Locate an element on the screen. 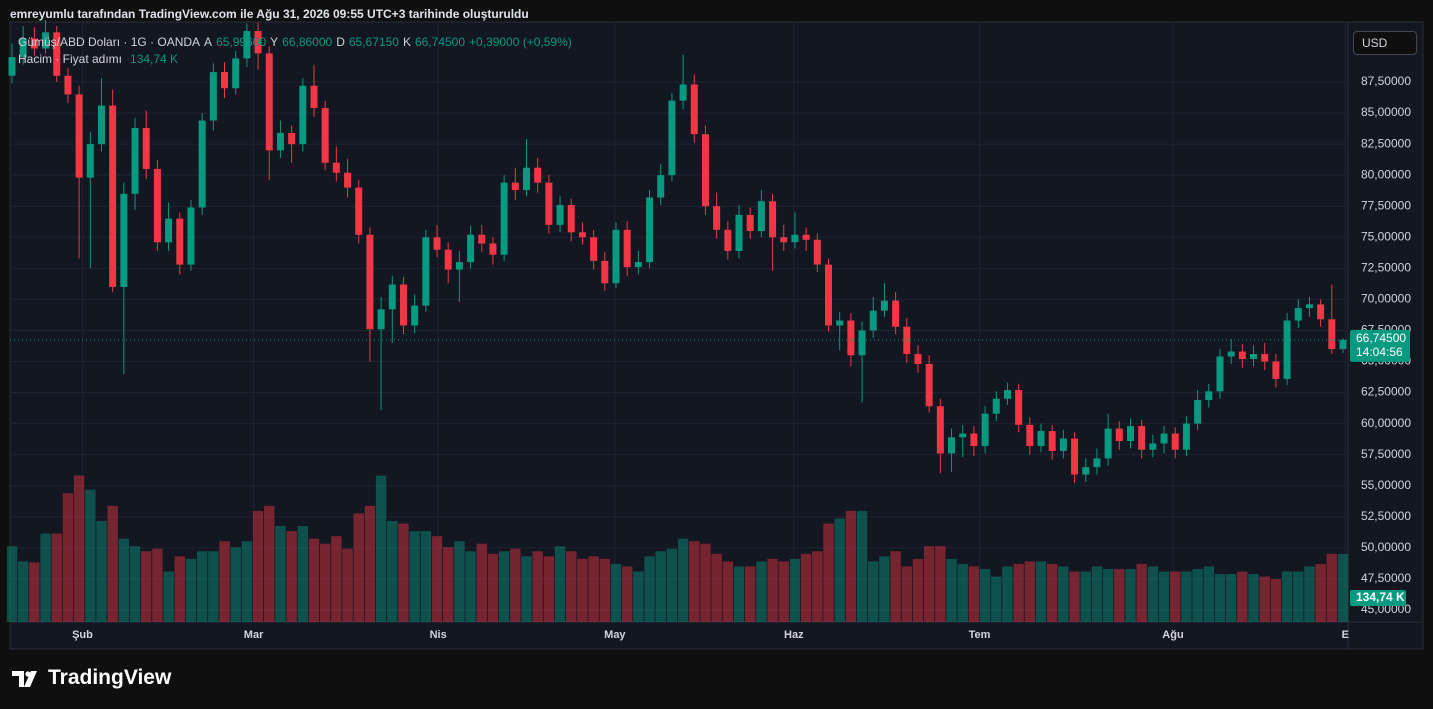  y-tick-label: 87,50000 is located at coordinates (1386, 81).